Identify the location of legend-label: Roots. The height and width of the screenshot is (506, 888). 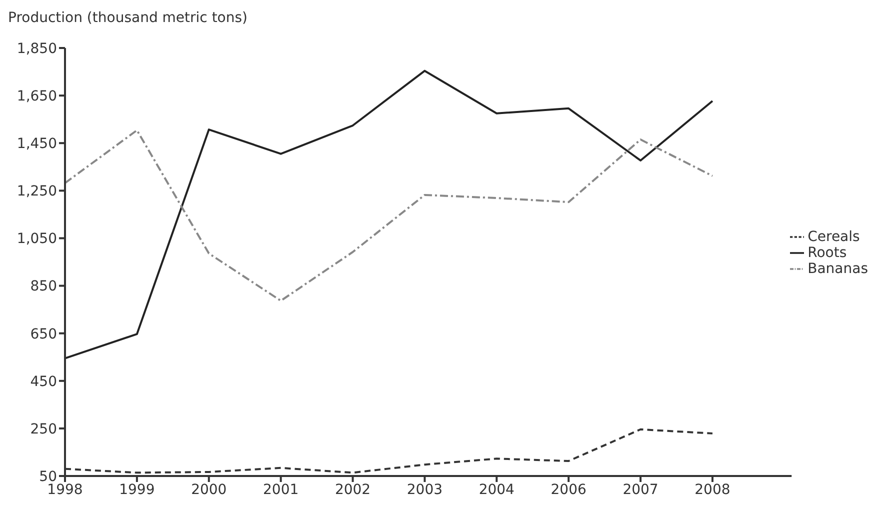
(827, 253).